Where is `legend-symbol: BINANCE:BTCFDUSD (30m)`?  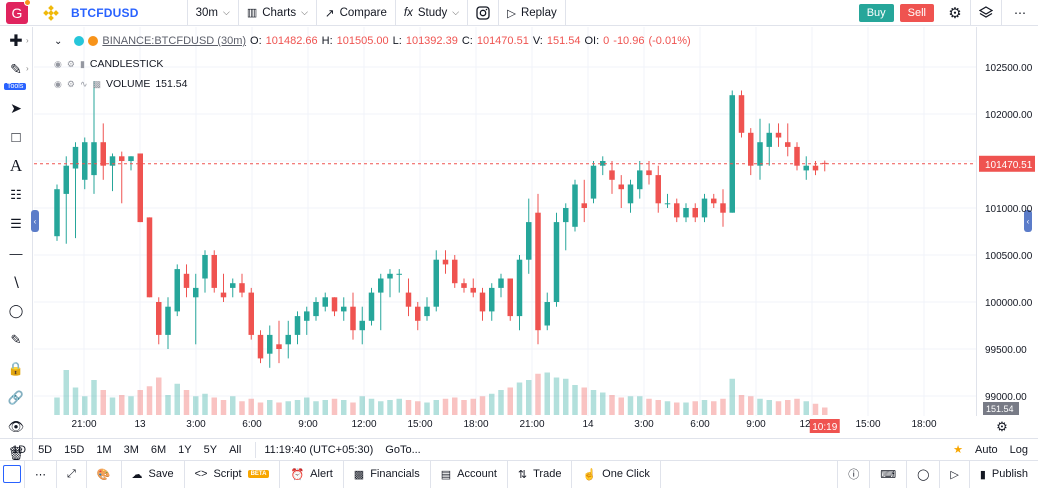 legend-symbol: BINANCE:BTCFDUSD (30m) is located at coordinates (174, 41).